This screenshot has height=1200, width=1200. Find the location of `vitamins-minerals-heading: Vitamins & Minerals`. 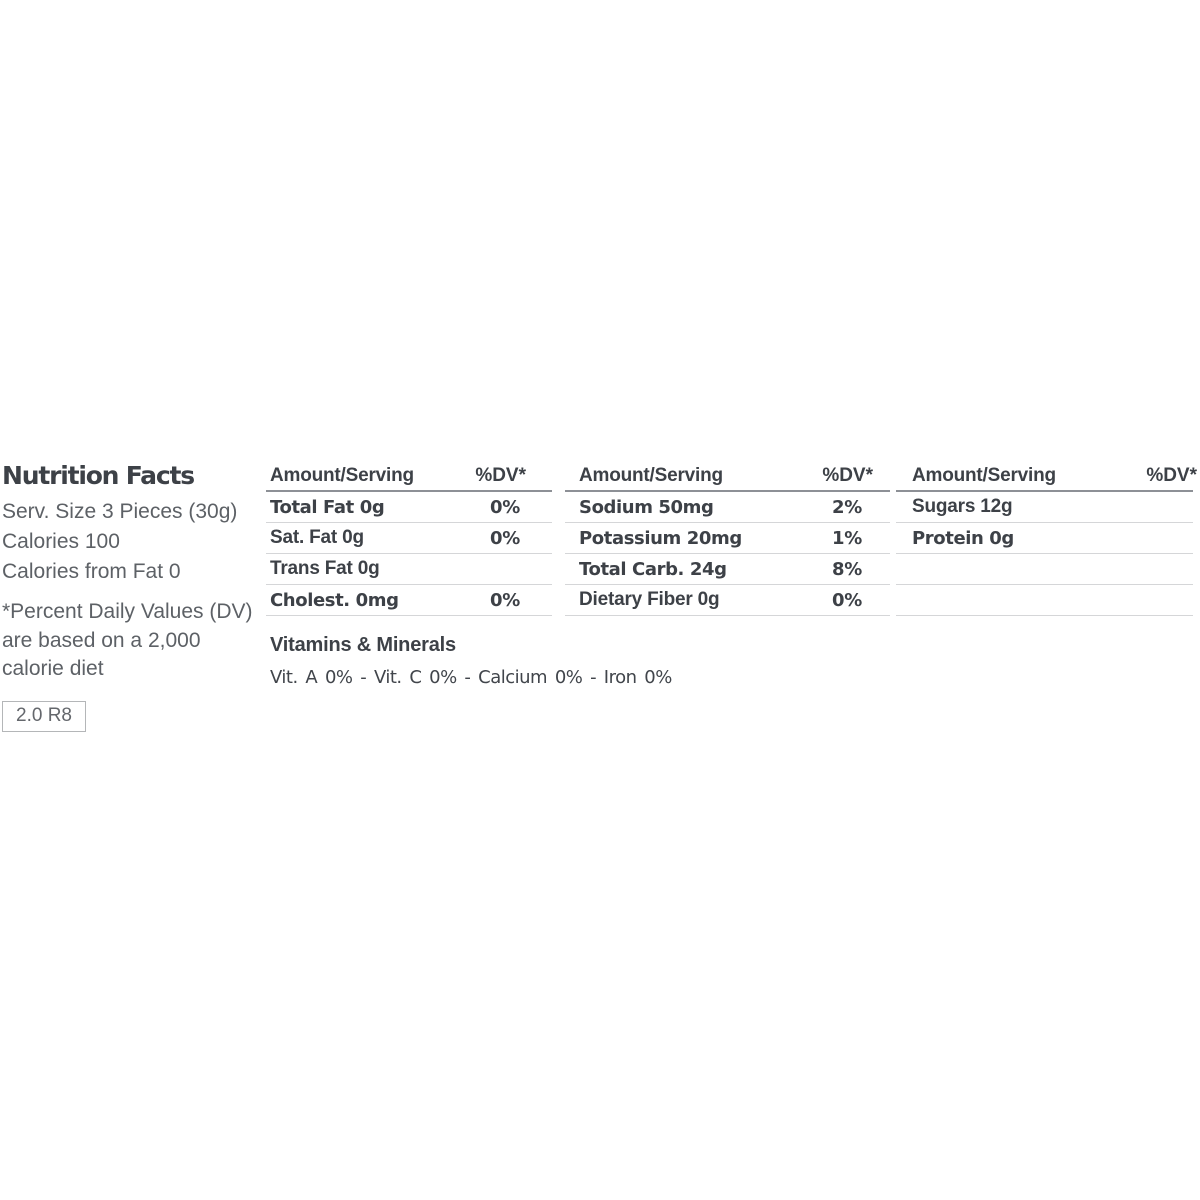

vitamins-minerals-heading: Vitamins & Minerals is located at coordinates (363, 645).